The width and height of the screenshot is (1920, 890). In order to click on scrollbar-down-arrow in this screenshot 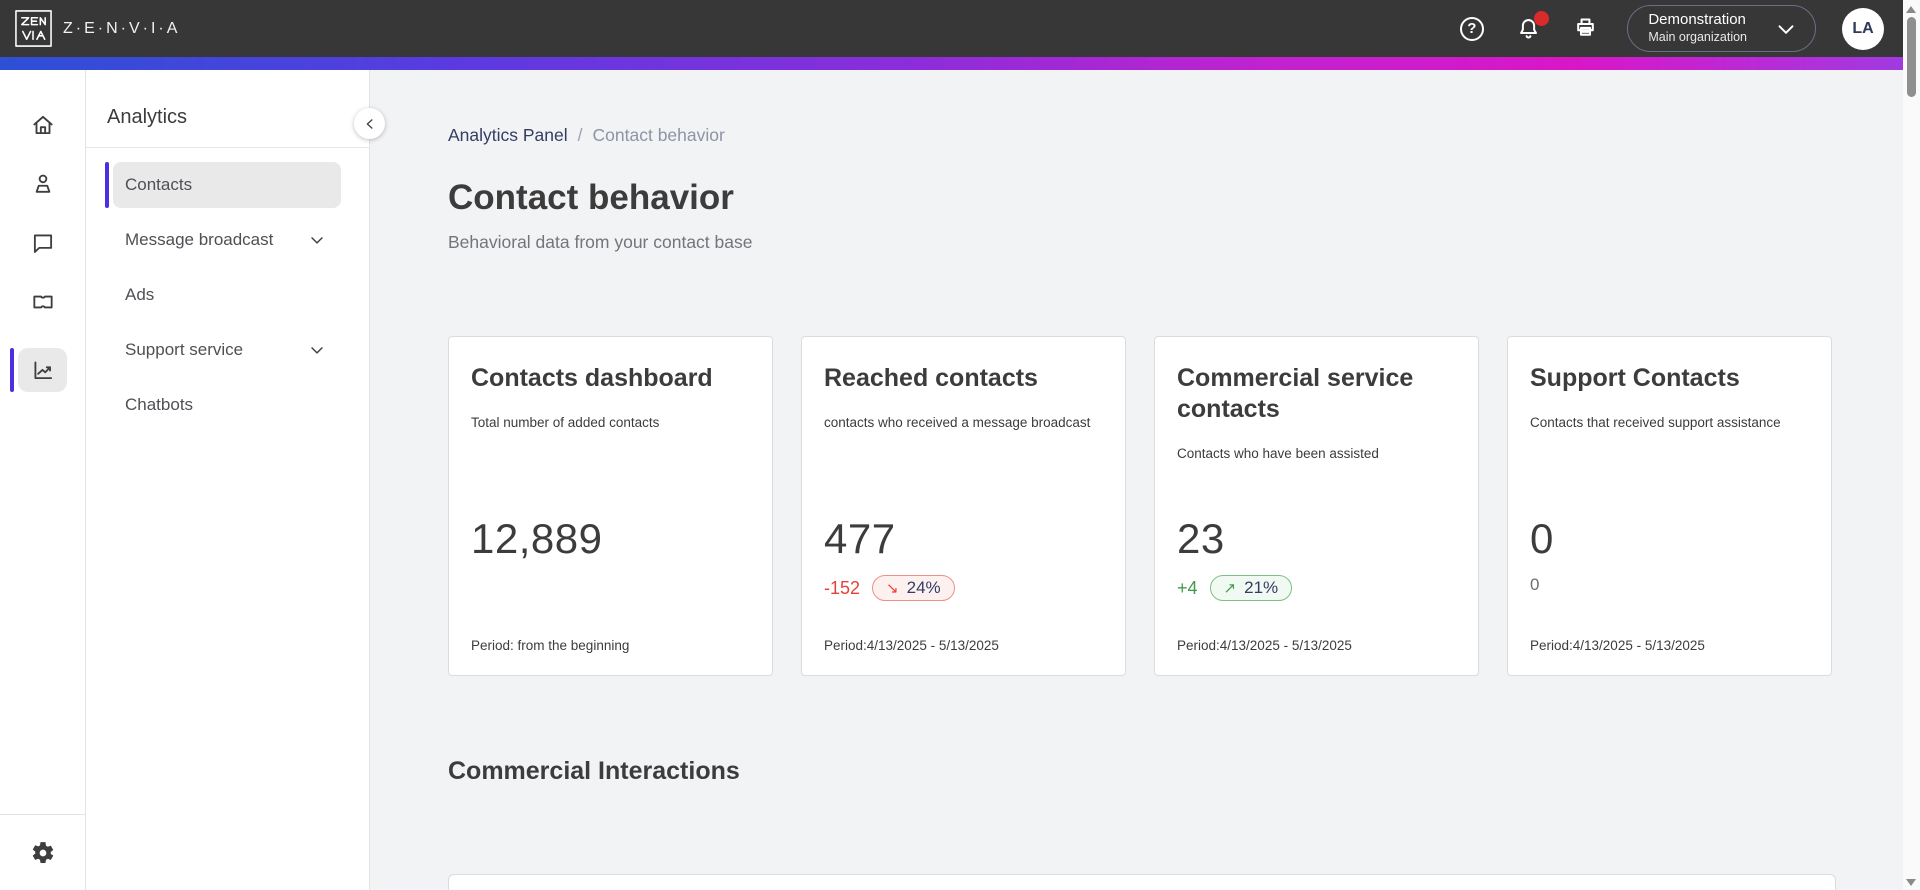, I will do `click(1911, 882)`.